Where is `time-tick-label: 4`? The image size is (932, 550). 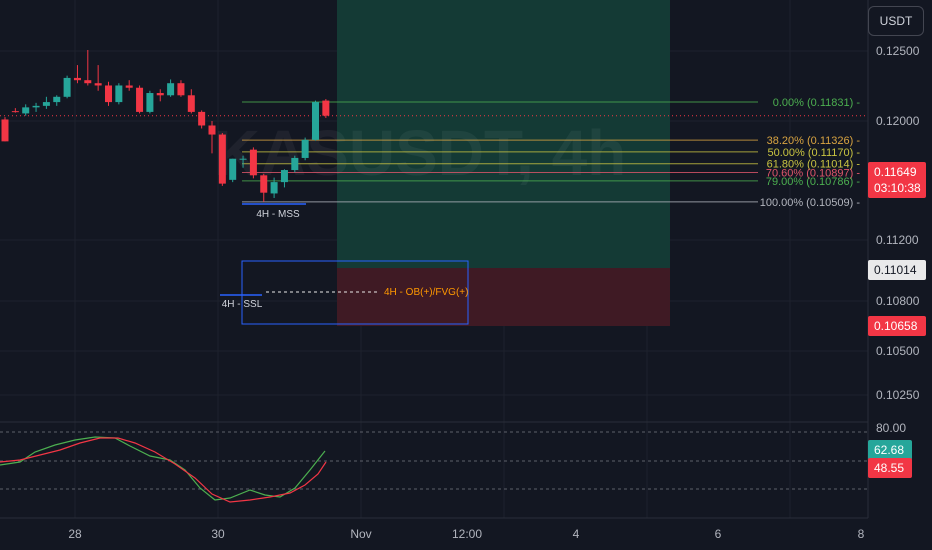
time-tick-label: 4 is located at coordinates (576, 534).